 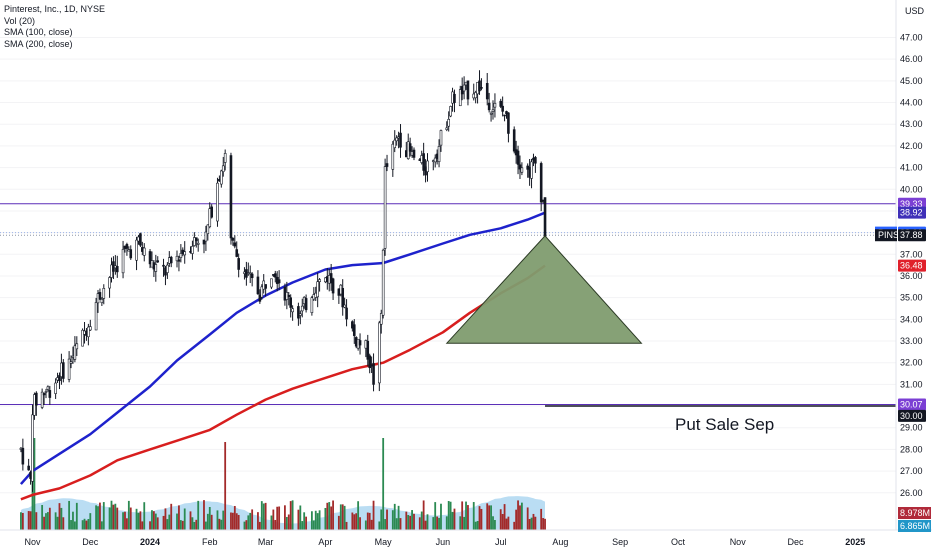 What do you see at coordinates (911, 266) in the screenshot?
I see `sma200-badge-text: 36.48` at bounding box center [911, 266].